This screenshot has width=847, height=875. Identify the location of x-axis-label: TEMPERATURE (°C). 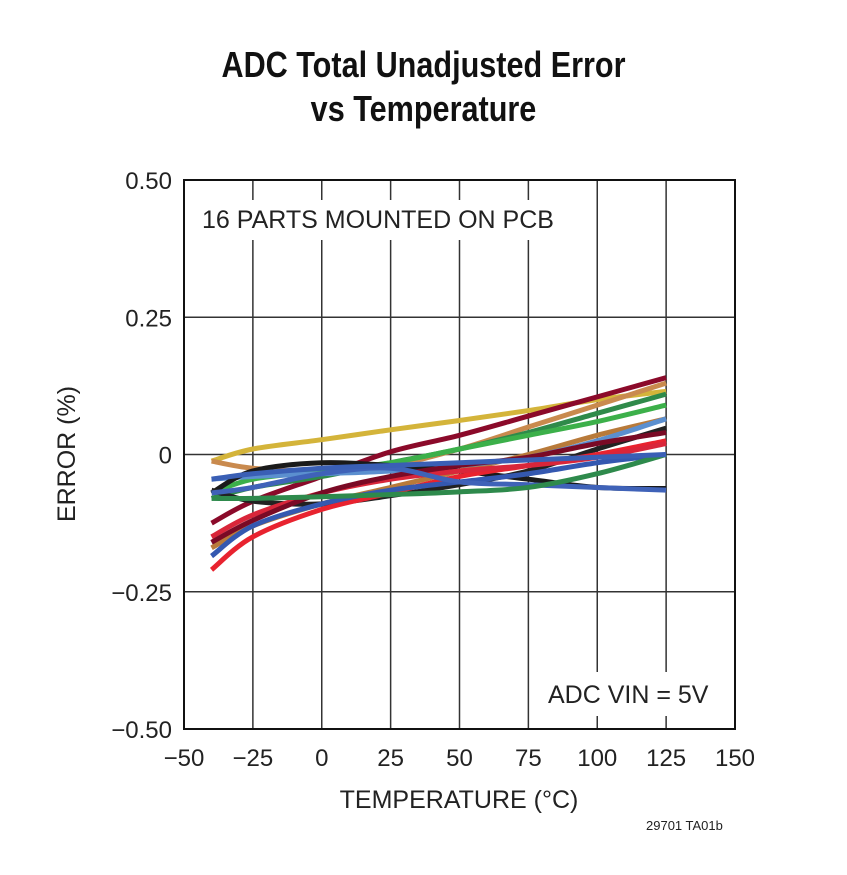
(459, 800).